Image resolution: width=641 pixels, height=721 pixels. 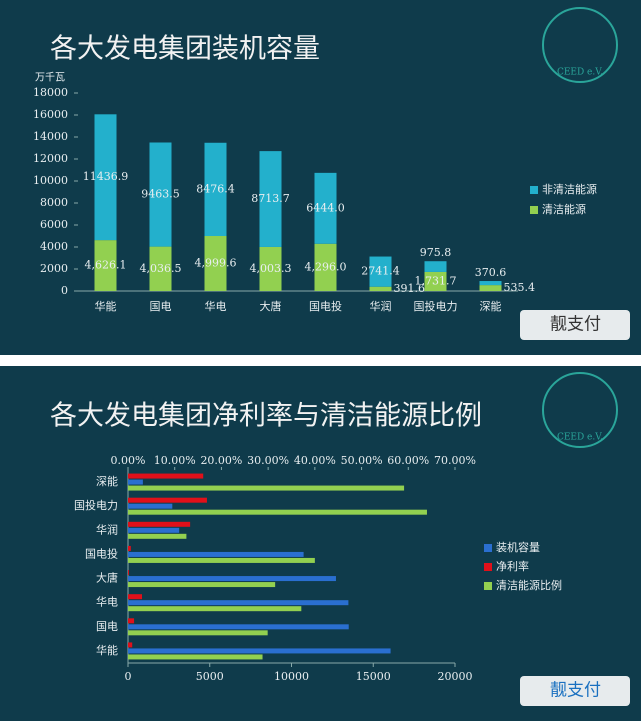 I want to click on x-tick-label: 15000, so click(x=373, y=676).